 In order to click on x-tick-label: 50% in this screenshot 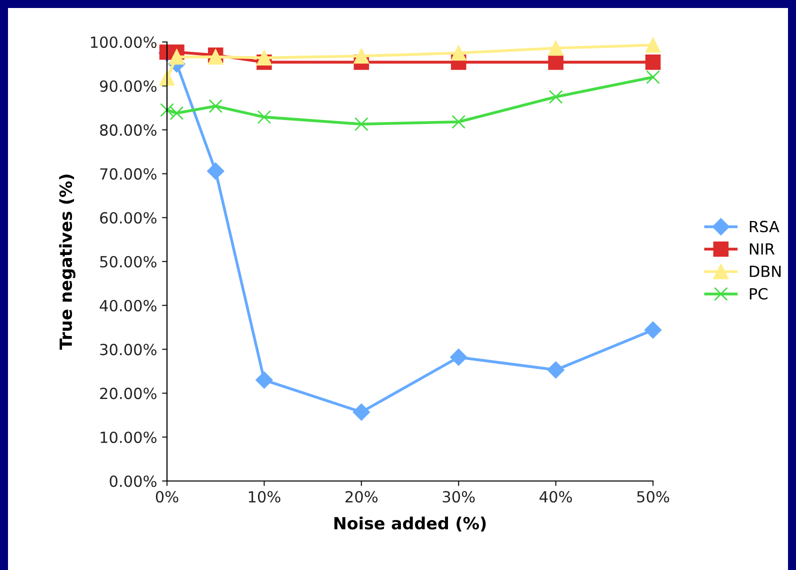, I will do `click(653, 496)`.